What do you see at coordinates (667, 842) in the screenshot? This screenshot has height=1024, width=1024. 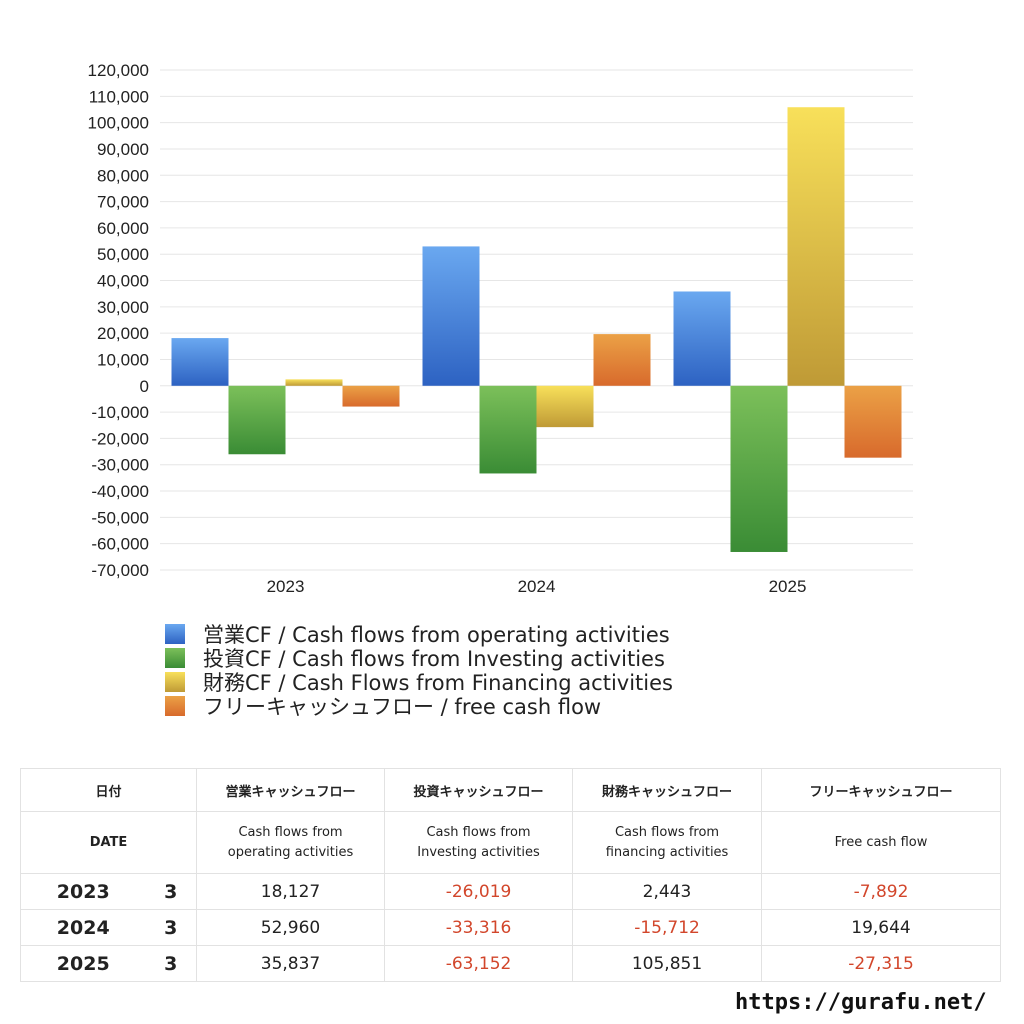 I see `header-en-cell: Cash flows from financing activities` at bounding box center [667, 842].